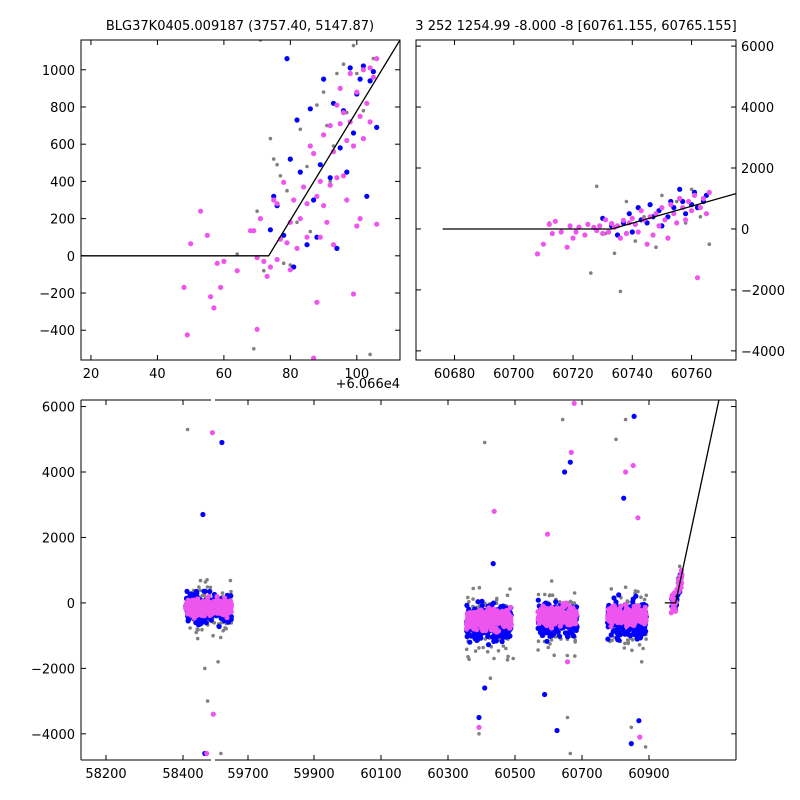  Describe the element at coordinates (240, 26) in the screenshot. I see `title-left: BLG37K0405.009187 (3757.40, 5147.87)` at that location.